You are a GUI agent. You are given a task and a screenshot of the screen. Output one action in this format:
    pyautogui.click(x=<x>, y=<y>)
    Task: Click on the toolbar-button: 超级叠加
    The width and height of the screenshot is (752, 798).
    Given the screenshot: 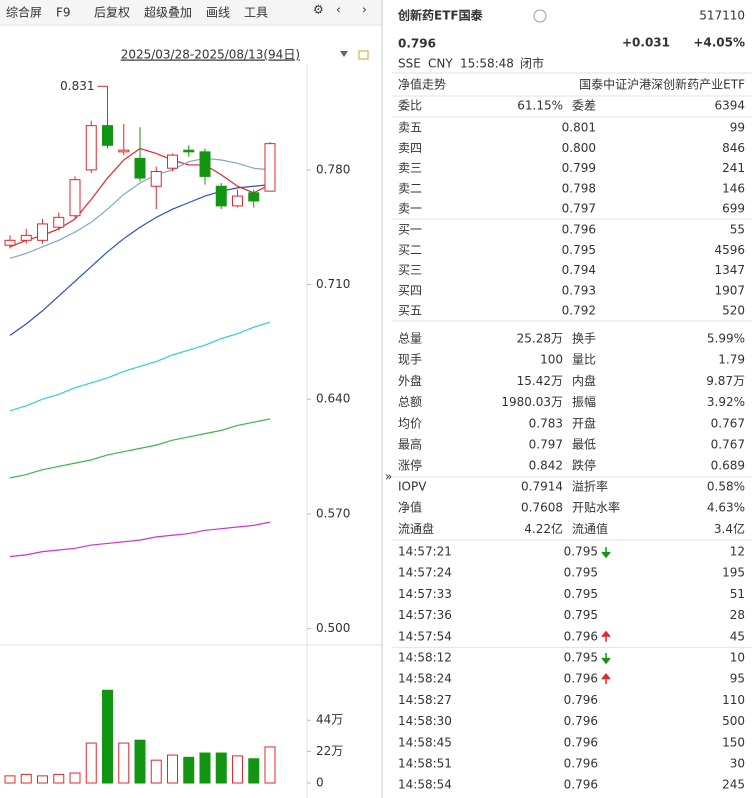 What is the action you would take?
    pyautogui.click(x=168, y=12)
    